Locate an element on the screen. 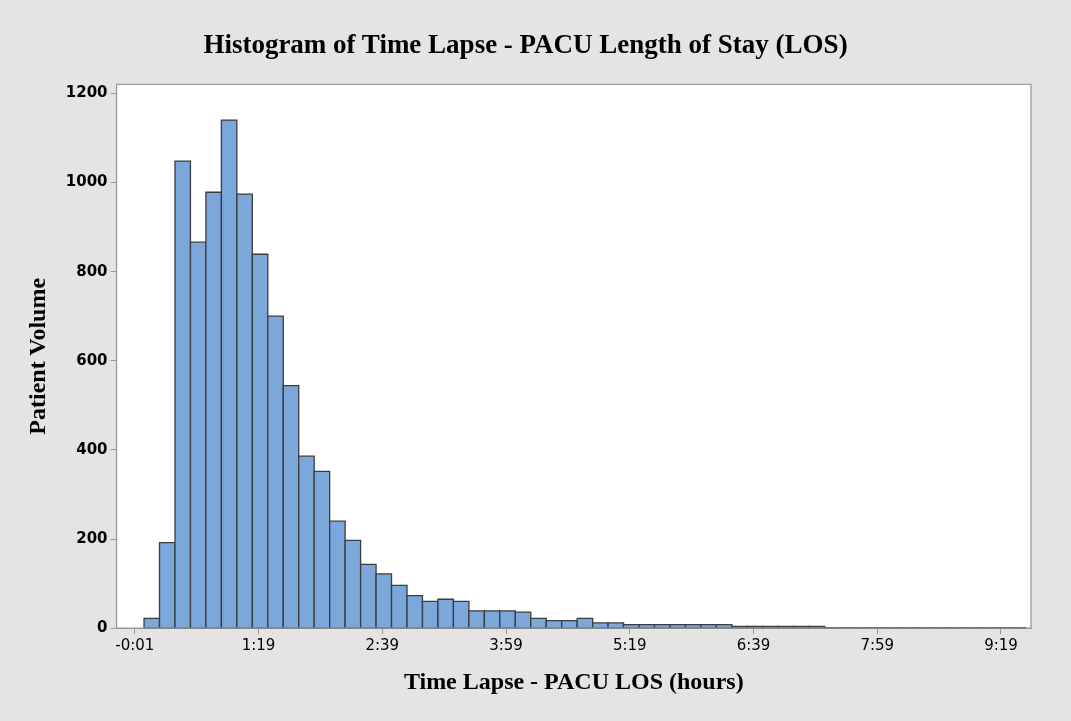 This screenshot has width=1071, height=721. x-tick-label: 7:59 is located at coordinates (877, 645).